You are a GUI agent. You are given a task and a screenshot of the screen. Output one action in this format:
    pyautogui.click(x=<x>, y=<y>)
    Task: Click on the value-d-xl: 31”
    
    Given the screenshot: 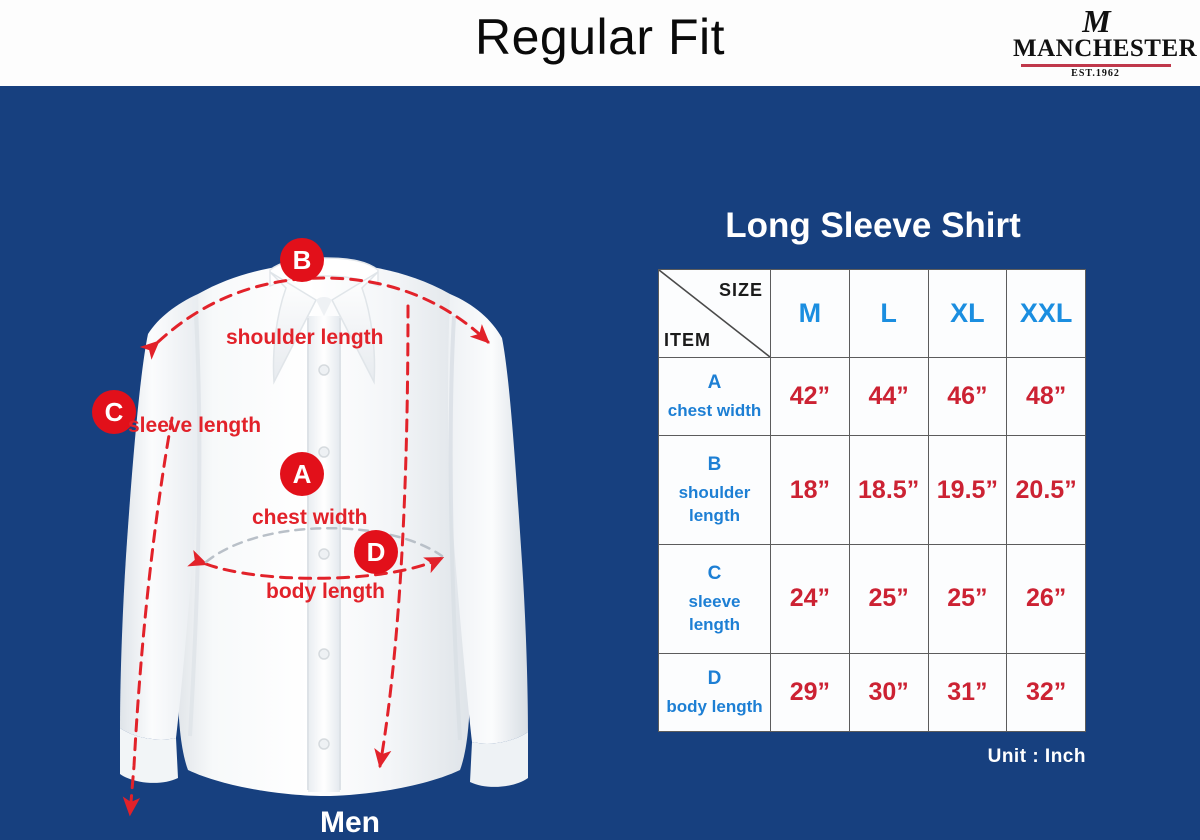 What is the action you would take?
    pyautogui.click(x=967, y=692)
    